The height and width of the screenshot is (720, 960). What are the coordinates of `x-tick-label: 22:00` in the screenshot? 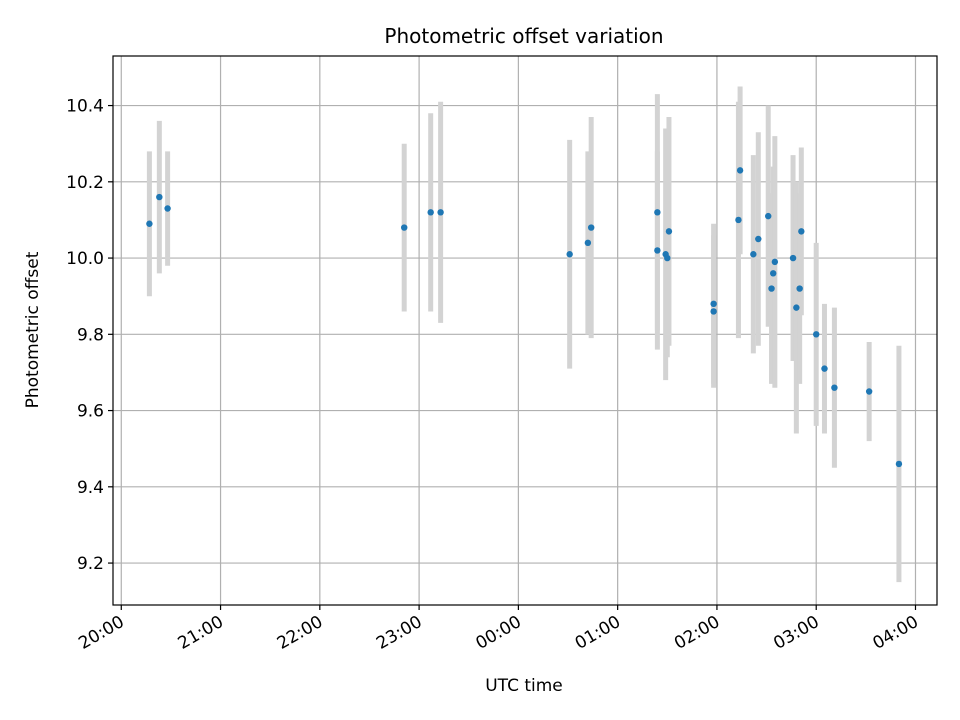 It's located at (300, 633).